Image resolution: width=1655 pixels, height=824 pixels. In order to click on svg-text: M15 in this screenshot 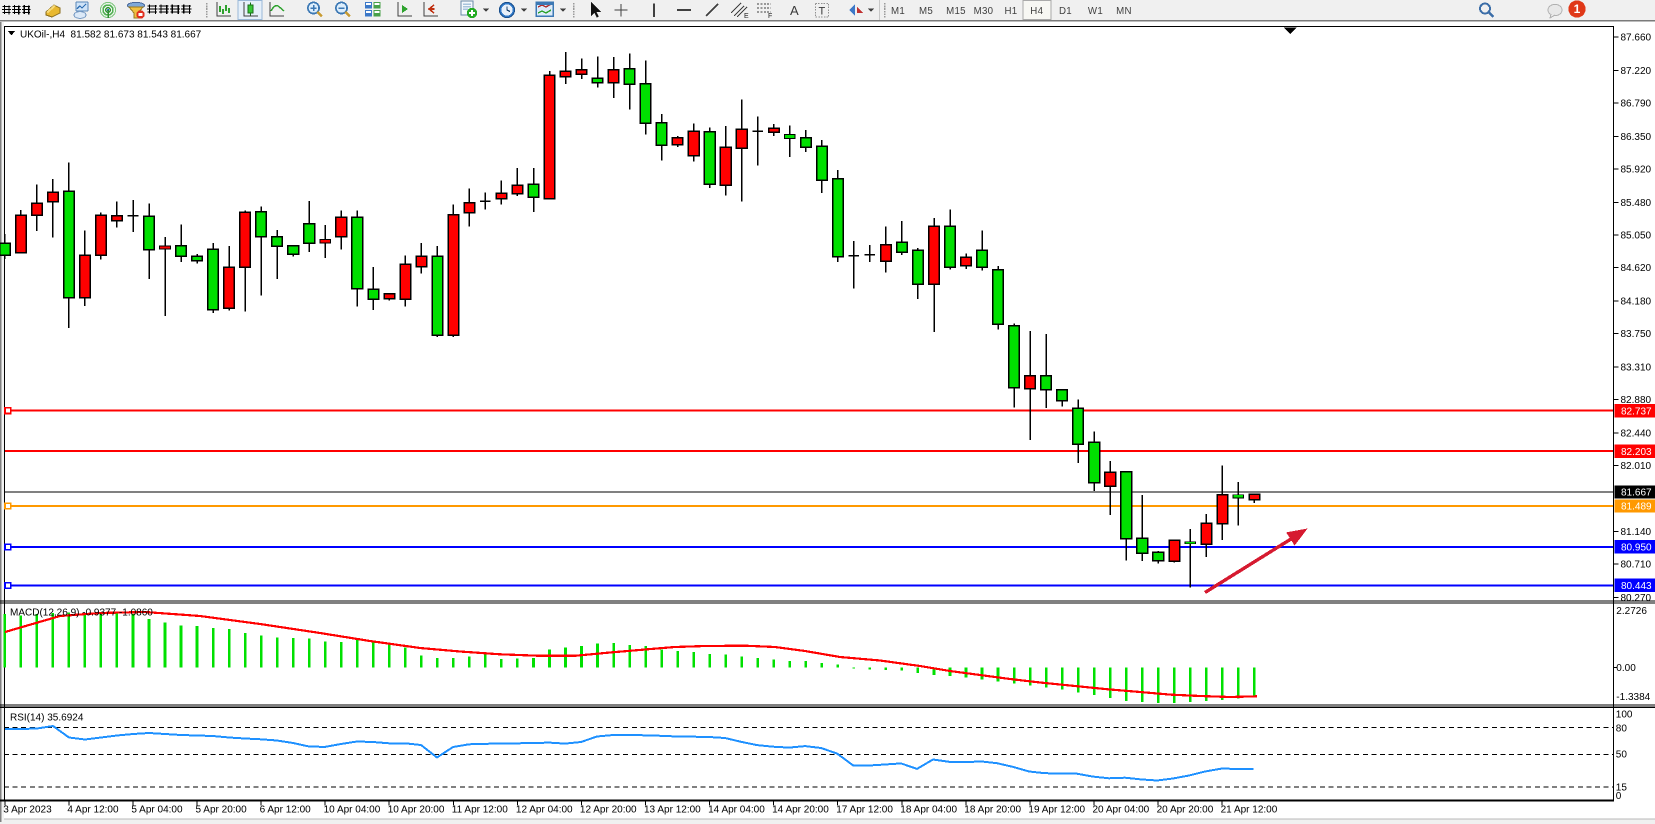, I will do `click(956, 11)`.